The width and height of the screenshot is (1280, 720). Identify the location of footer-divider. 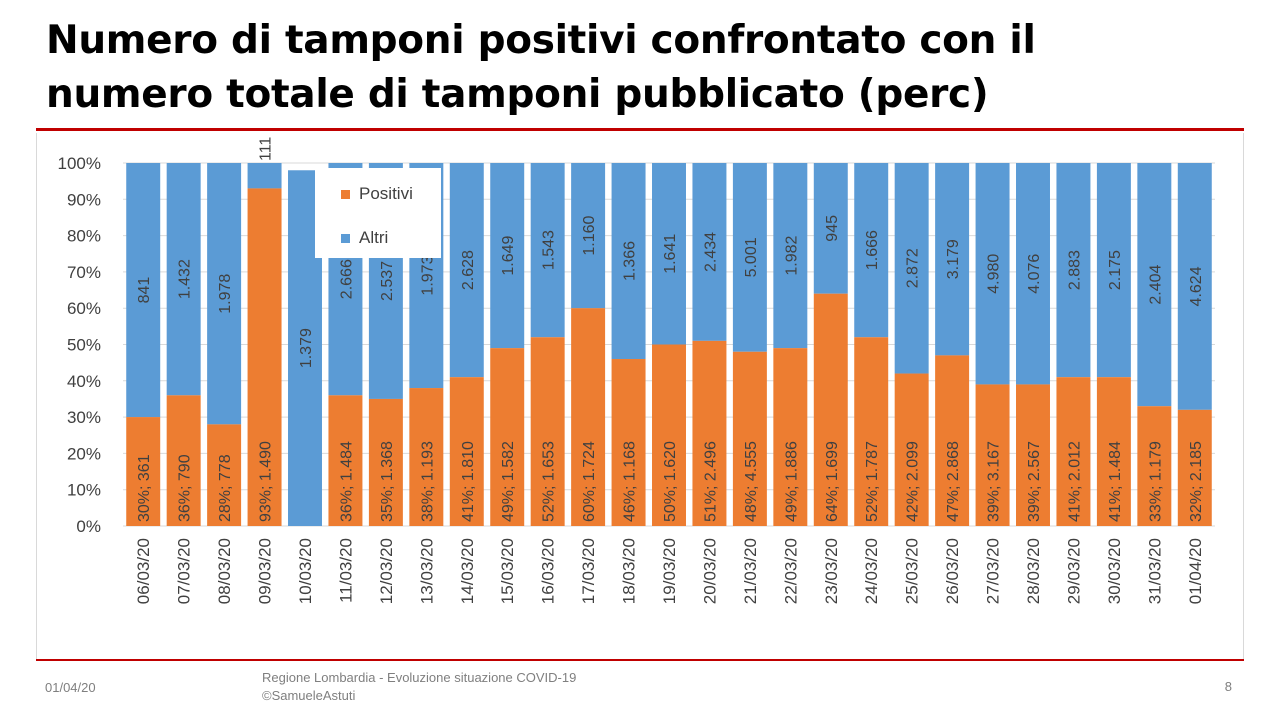
(640, 660).